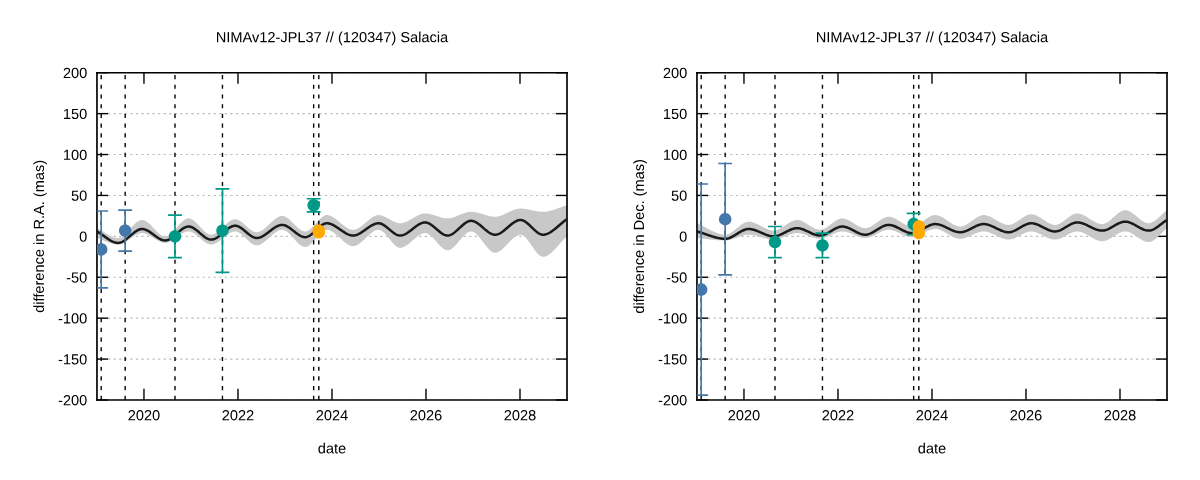  I want to click on y-axis-title: difference in Dec. (mas), so click(640, 236).